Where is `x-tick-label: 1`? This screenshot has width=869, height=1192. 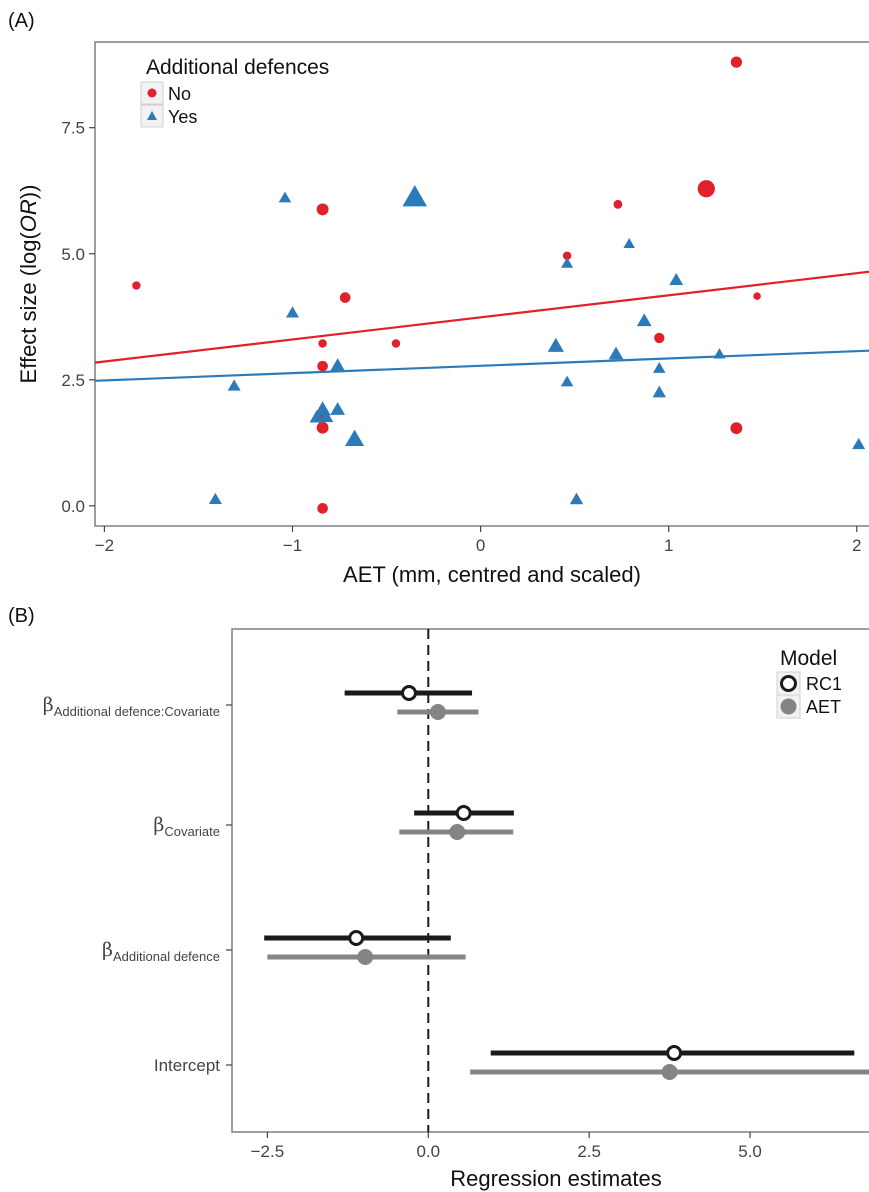
x-tick-label: 1 is located at coordinates (668, 545).